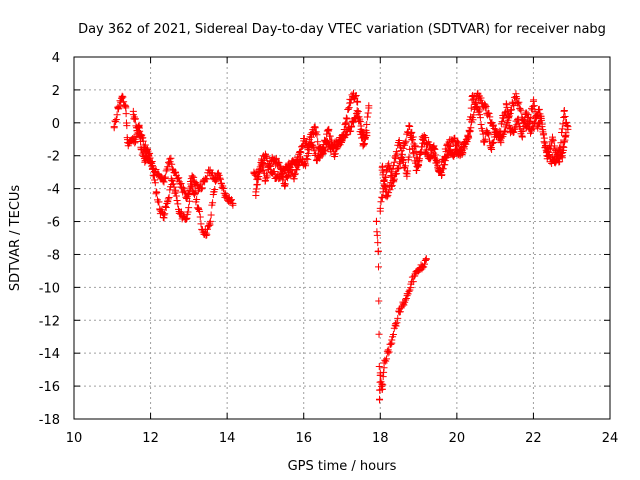 This screenshot has width=640, height=480. I want to click on x-tick-label: 20, so click(457, 438).